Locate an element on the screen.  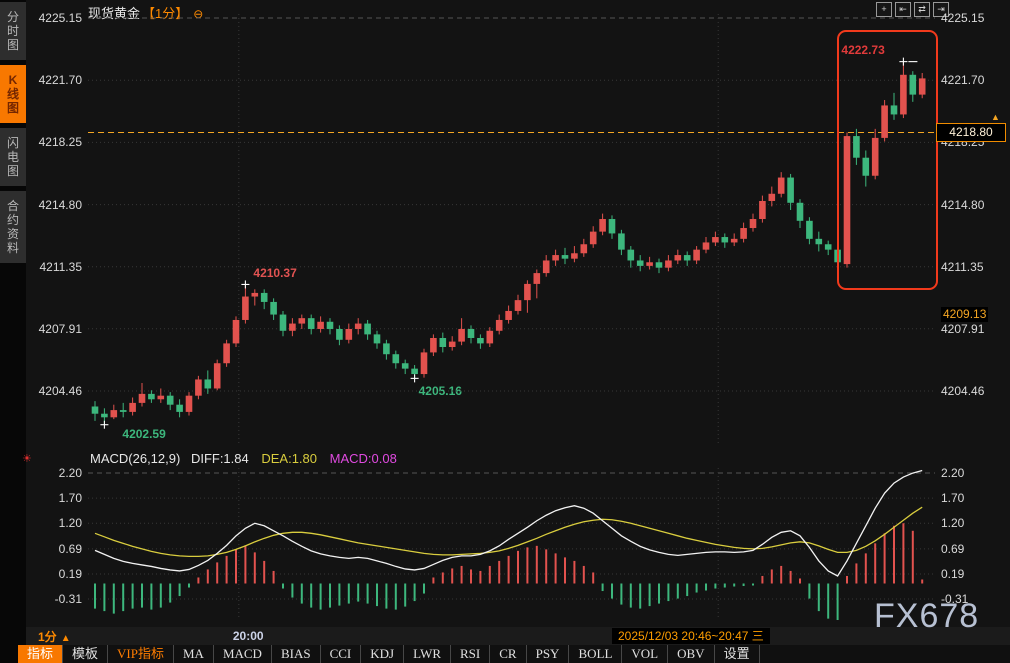
price-axis-label-right: 4207.91 is located at coordinates (963, 328).